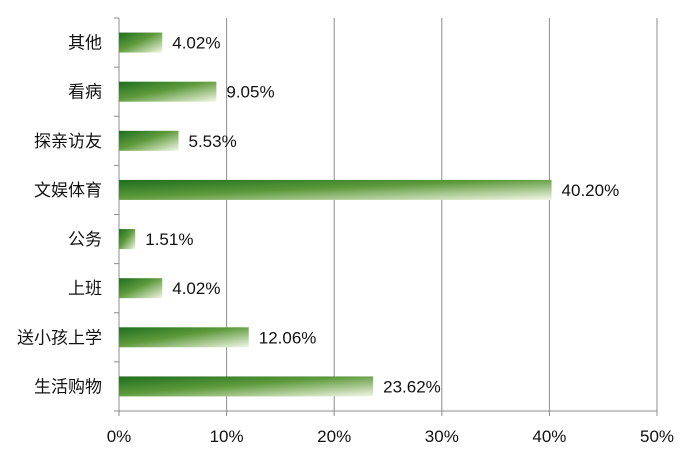  Describe the element at coordinates (549, 436) in the screenshot. I see `x-tick-label: 40%` at that location.